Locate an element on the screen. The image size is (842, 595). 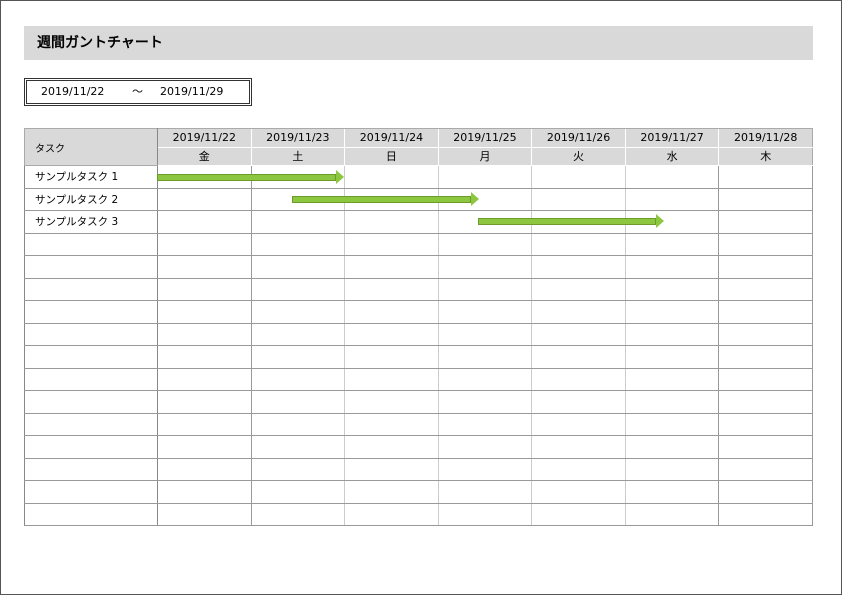
task-name-cell: サンプルタスク 1 is located at coordinates (91, 177).